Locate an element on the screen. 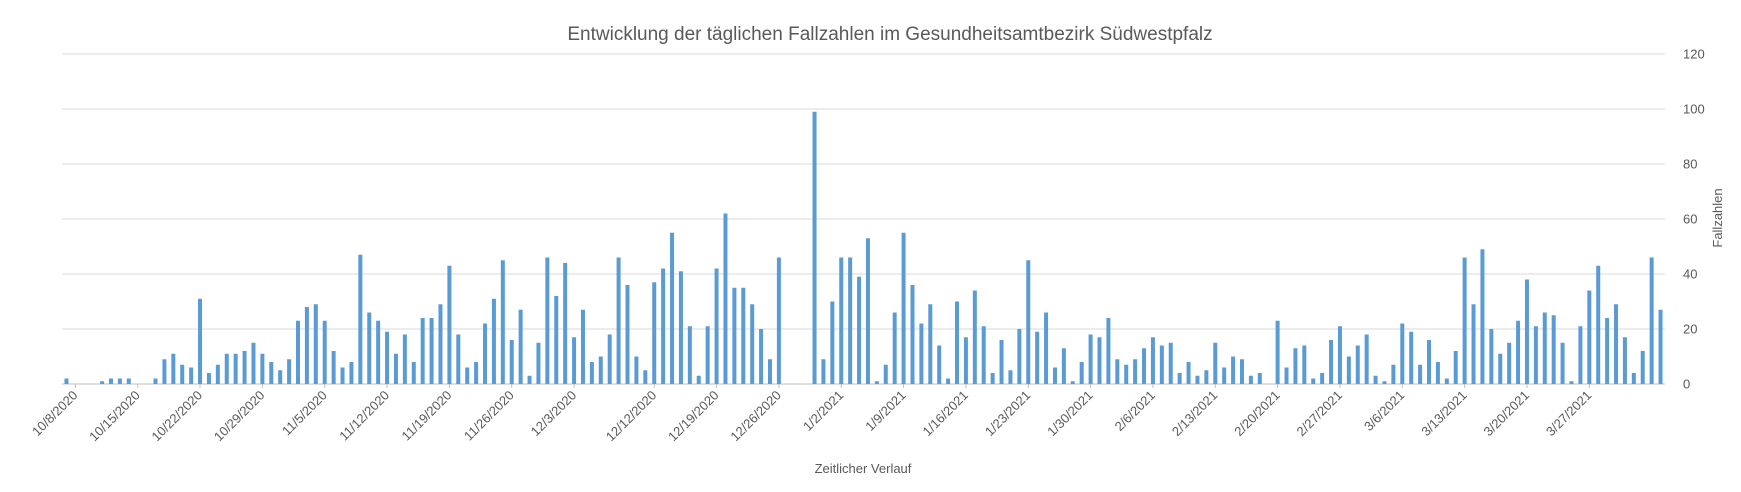 The height and width of the screenshot is (492, 1741). x-tick-label: 12/19/2020 is located at coordinates (693, 416).